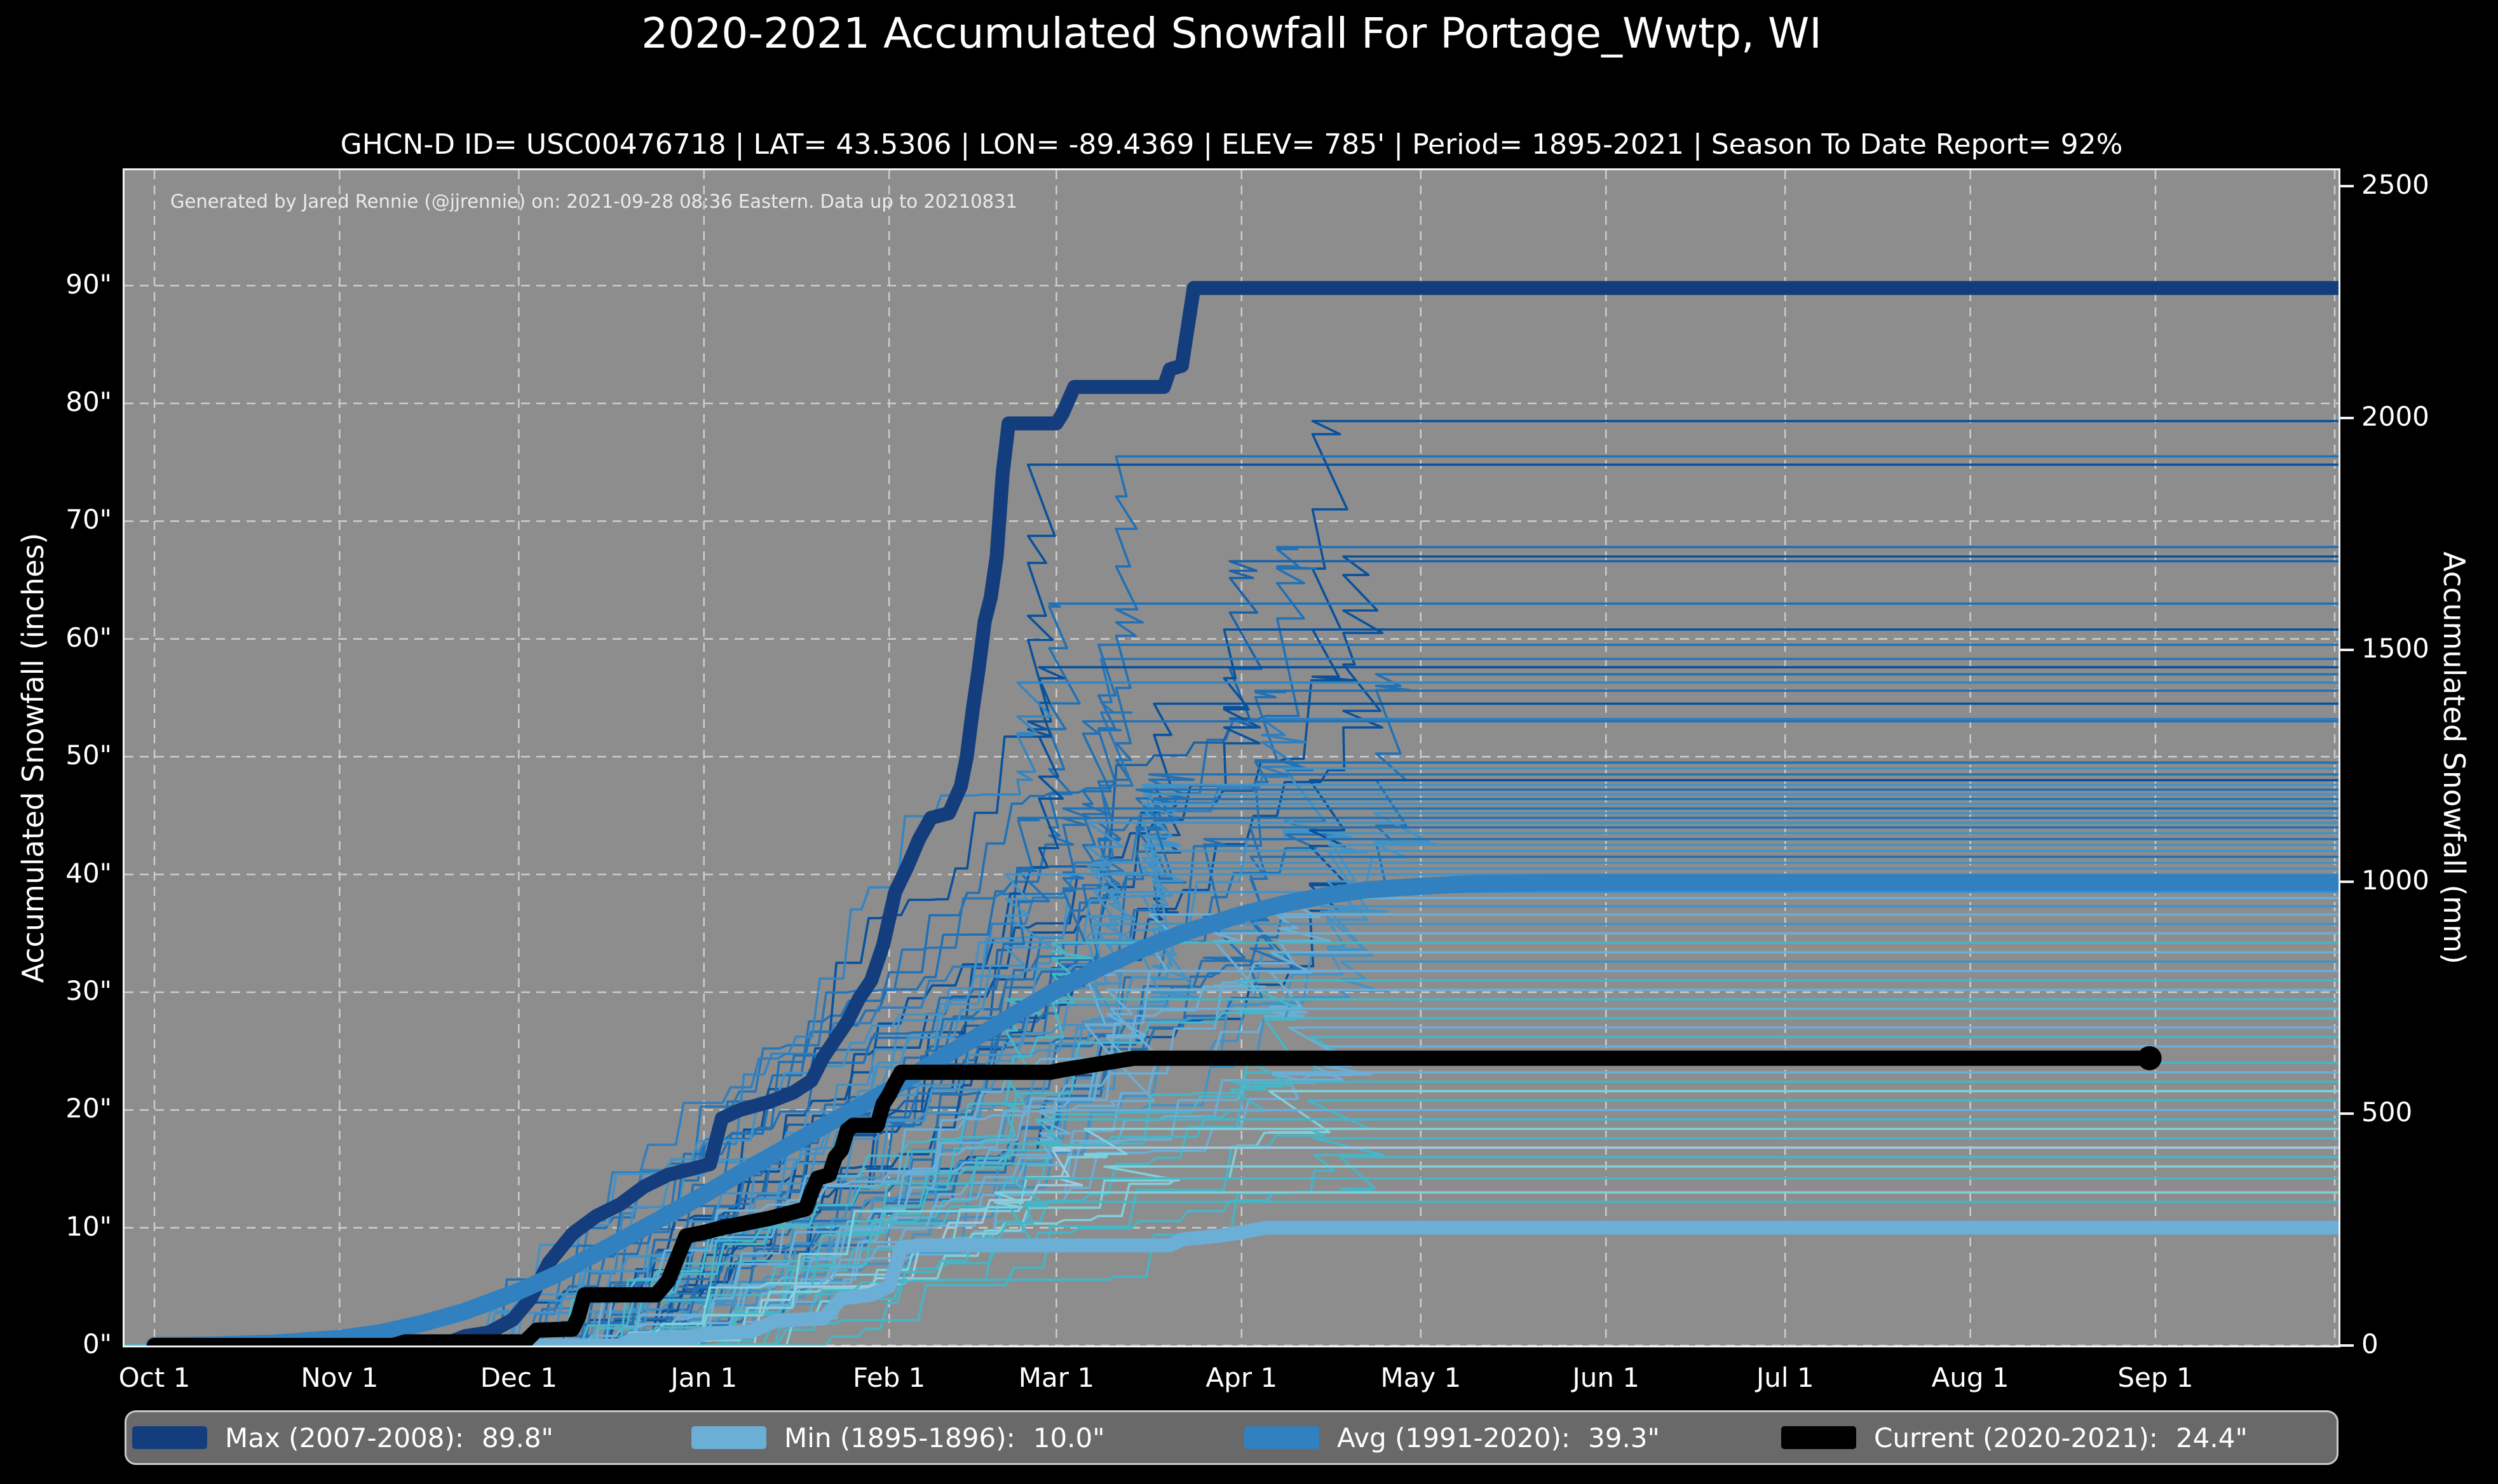 This screenshot has height=1484, width=2498. What do you see at coordinates (889, 1378) in the screenshot?
I see `x-tick-label: Feb 1` at bounding box center [889, 1378].